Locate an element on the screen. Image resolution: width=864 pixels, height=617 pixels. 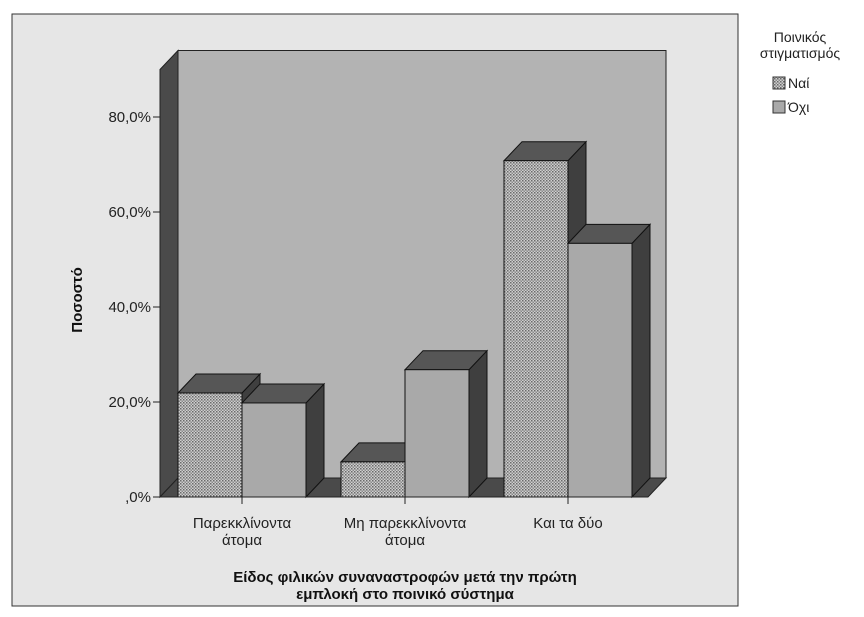
y-tick-label: ,0% is located at coordinates (138, 497).